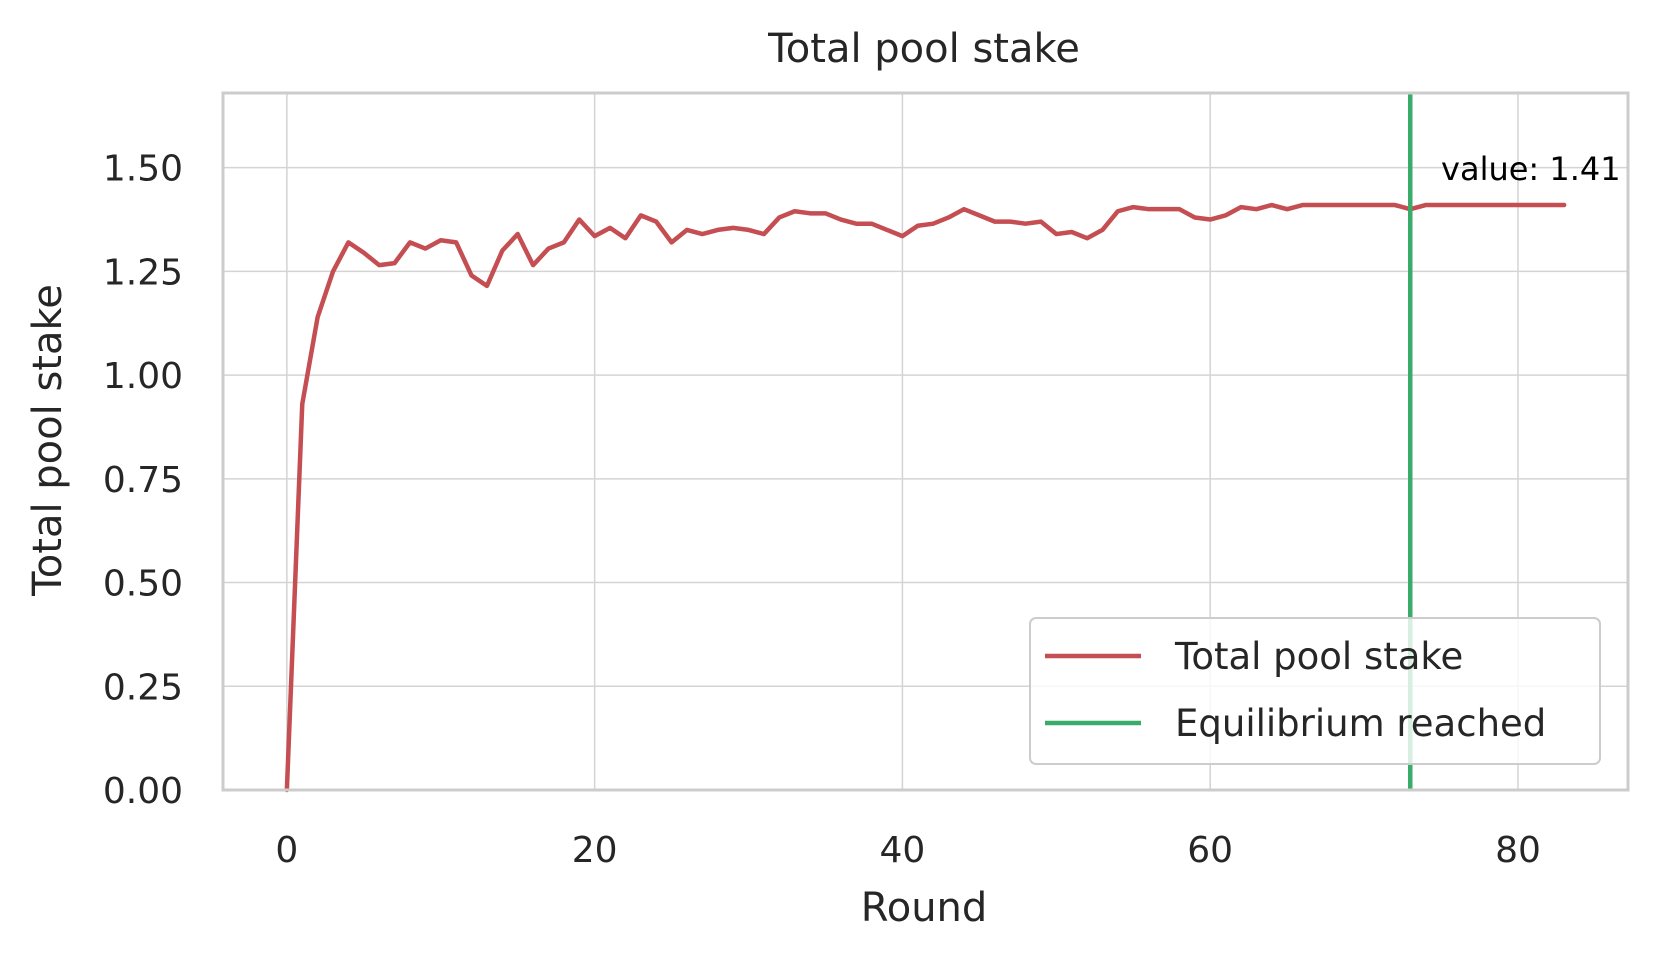 This screenshot has height=959, width=1664. Describe the element at coordinates (143, 169) in the screenshot. I see `y-tick-label: 1.50` at that location.